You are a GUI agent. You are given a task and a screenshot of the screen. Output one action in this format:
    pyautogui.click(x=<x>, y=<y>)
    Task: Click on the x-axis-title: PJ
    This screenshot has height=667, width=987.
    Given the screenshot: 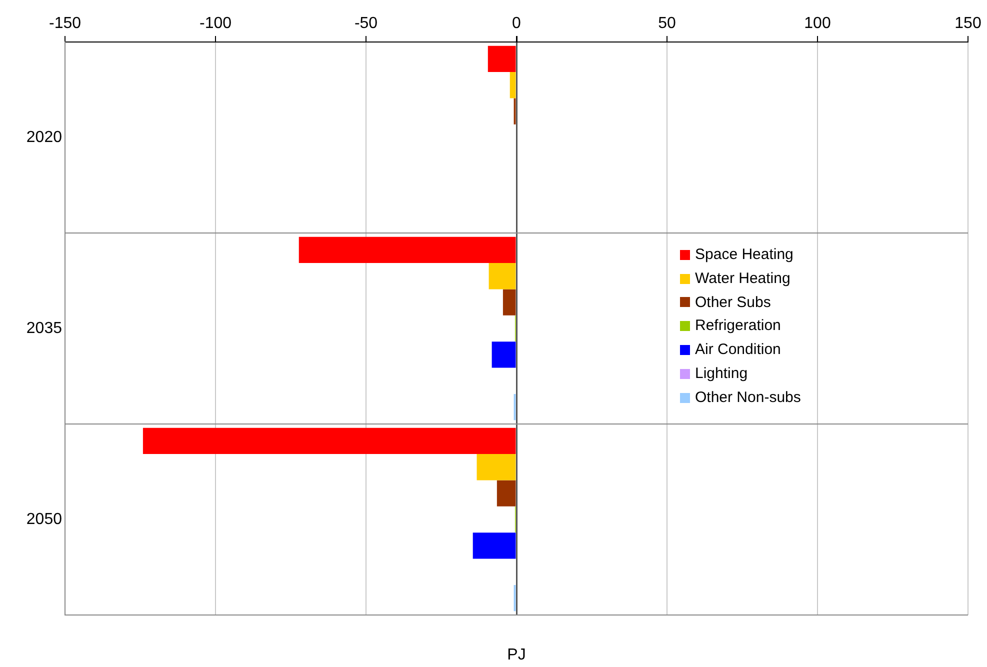 What is the action you would take?
    pyautogui.click(x=516, y=655)
    